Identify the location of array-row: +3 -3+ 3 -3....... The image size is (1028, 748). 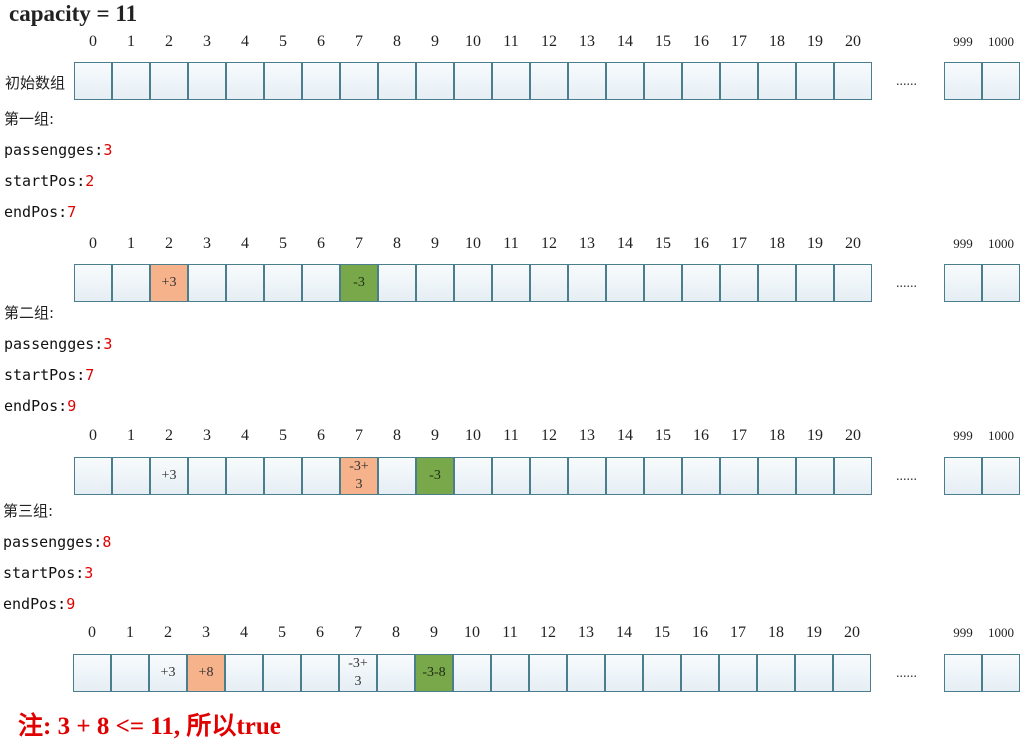
(514, 476).